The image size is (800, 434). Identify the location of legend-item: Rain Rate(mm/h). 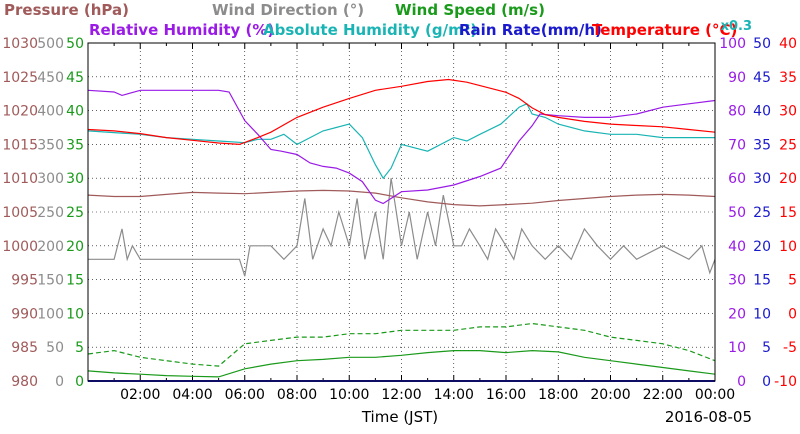
(530, 30).